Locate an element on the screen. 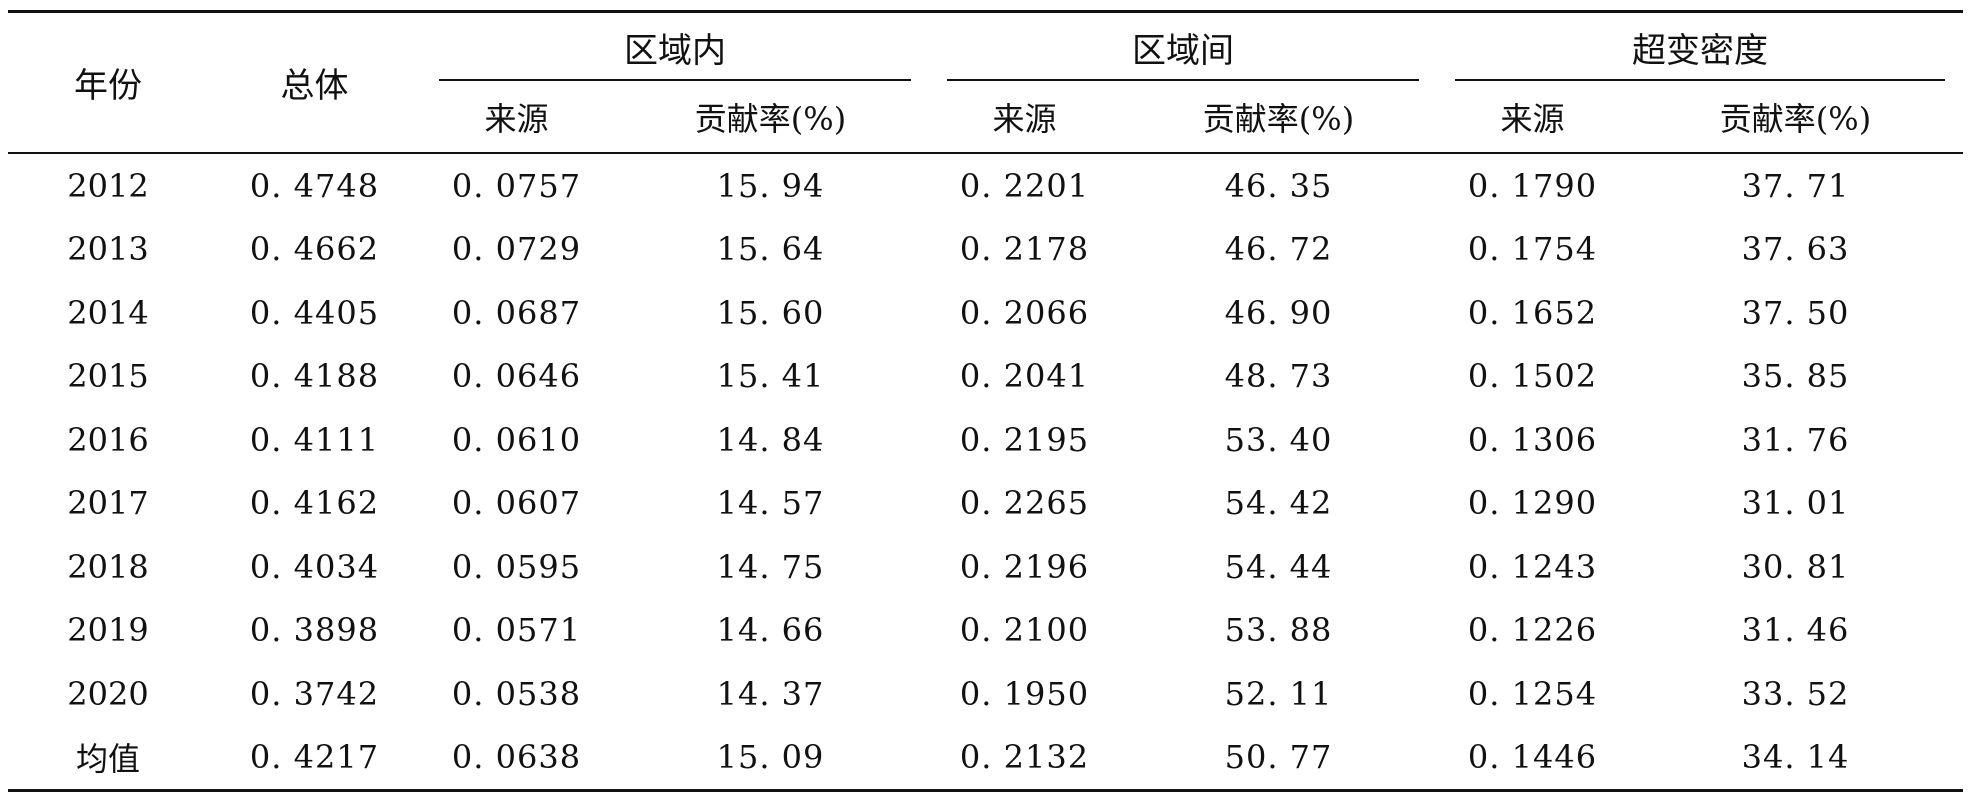 The height and width of the screenshot is (805, 1971). cell-transvariation-contribution: 31. 46 is located at coordinates (1795, 630).